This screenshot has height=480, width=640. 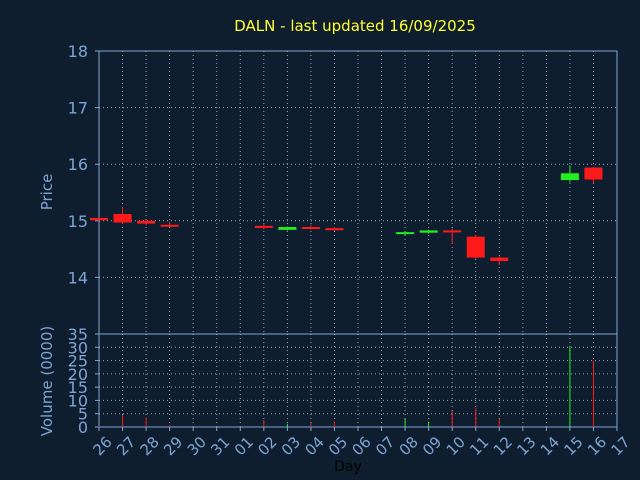 What do you see at coordinates (78, 221) in the screenshot?
I see `price-y-tick-label: 15` at bounding box center [78, 221].